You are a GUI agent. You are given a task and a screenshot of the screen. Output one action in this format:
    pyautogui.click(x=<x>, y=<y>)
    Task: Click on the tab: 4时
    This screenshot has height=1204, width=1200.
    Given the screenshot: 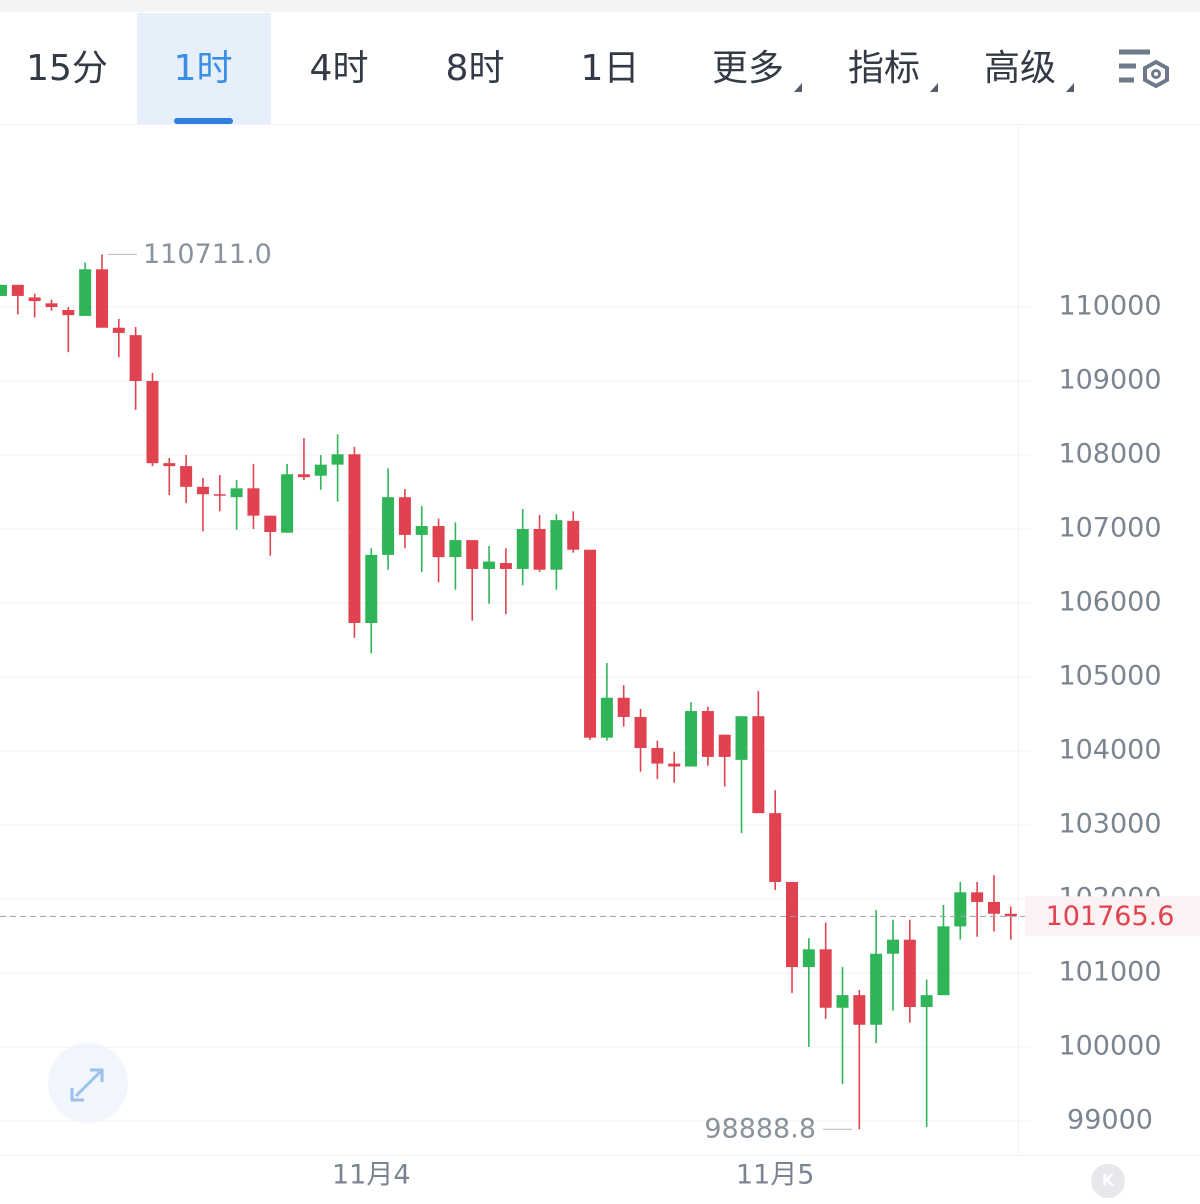 What is the action you would take?
    pyautogui.click(x=339, y=68)
    